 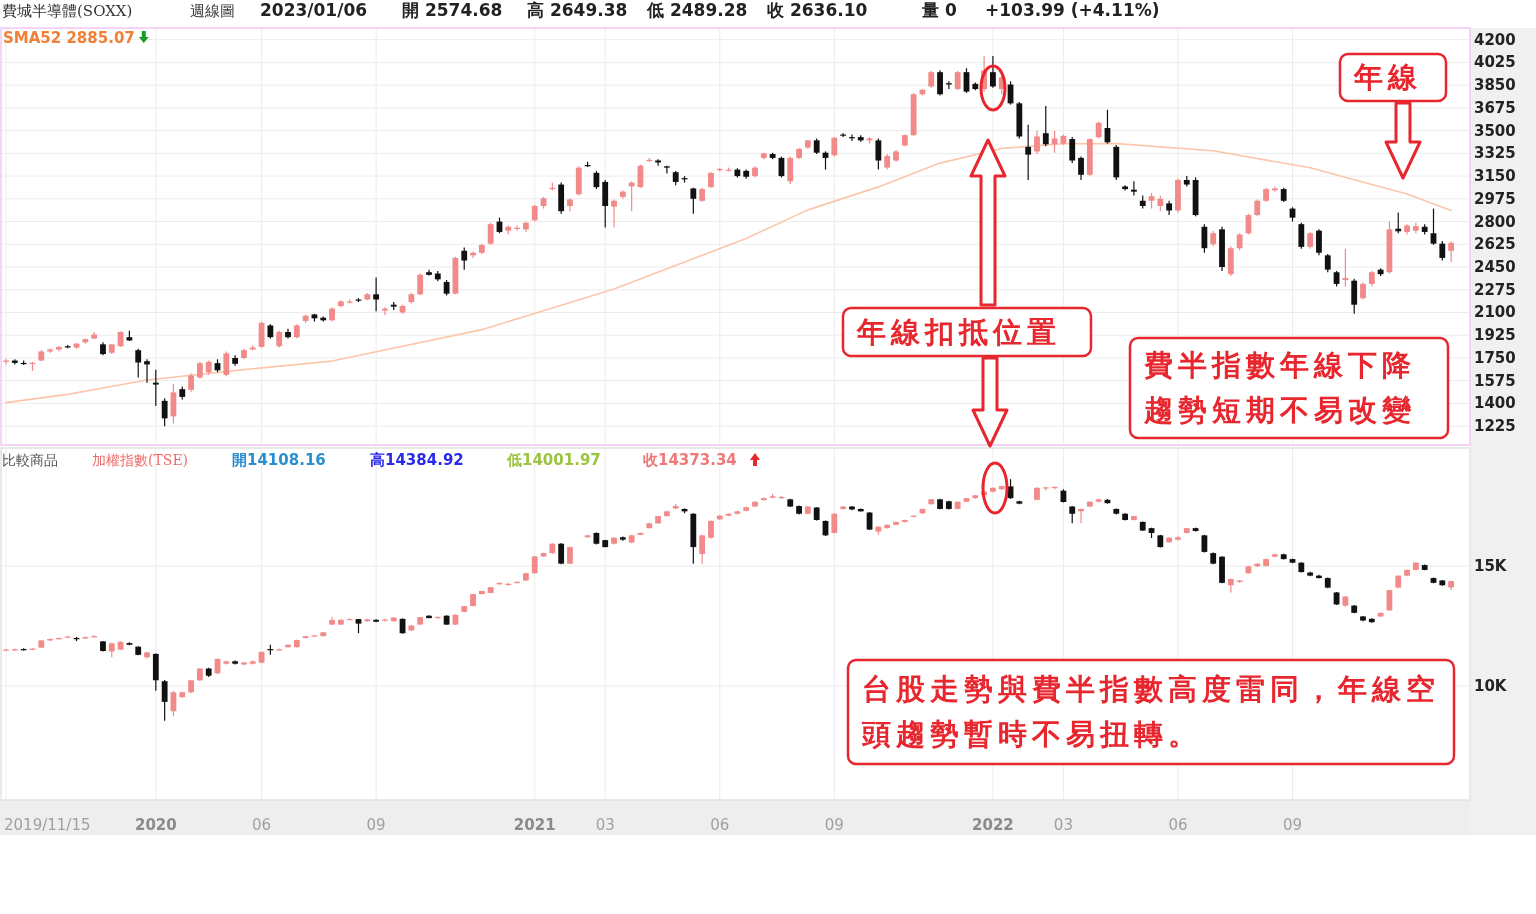 What do you see at coordinates (1495, 403) in the screenshot?
I see `y-tick-label: 1400` at bounding box center [1495, 403].